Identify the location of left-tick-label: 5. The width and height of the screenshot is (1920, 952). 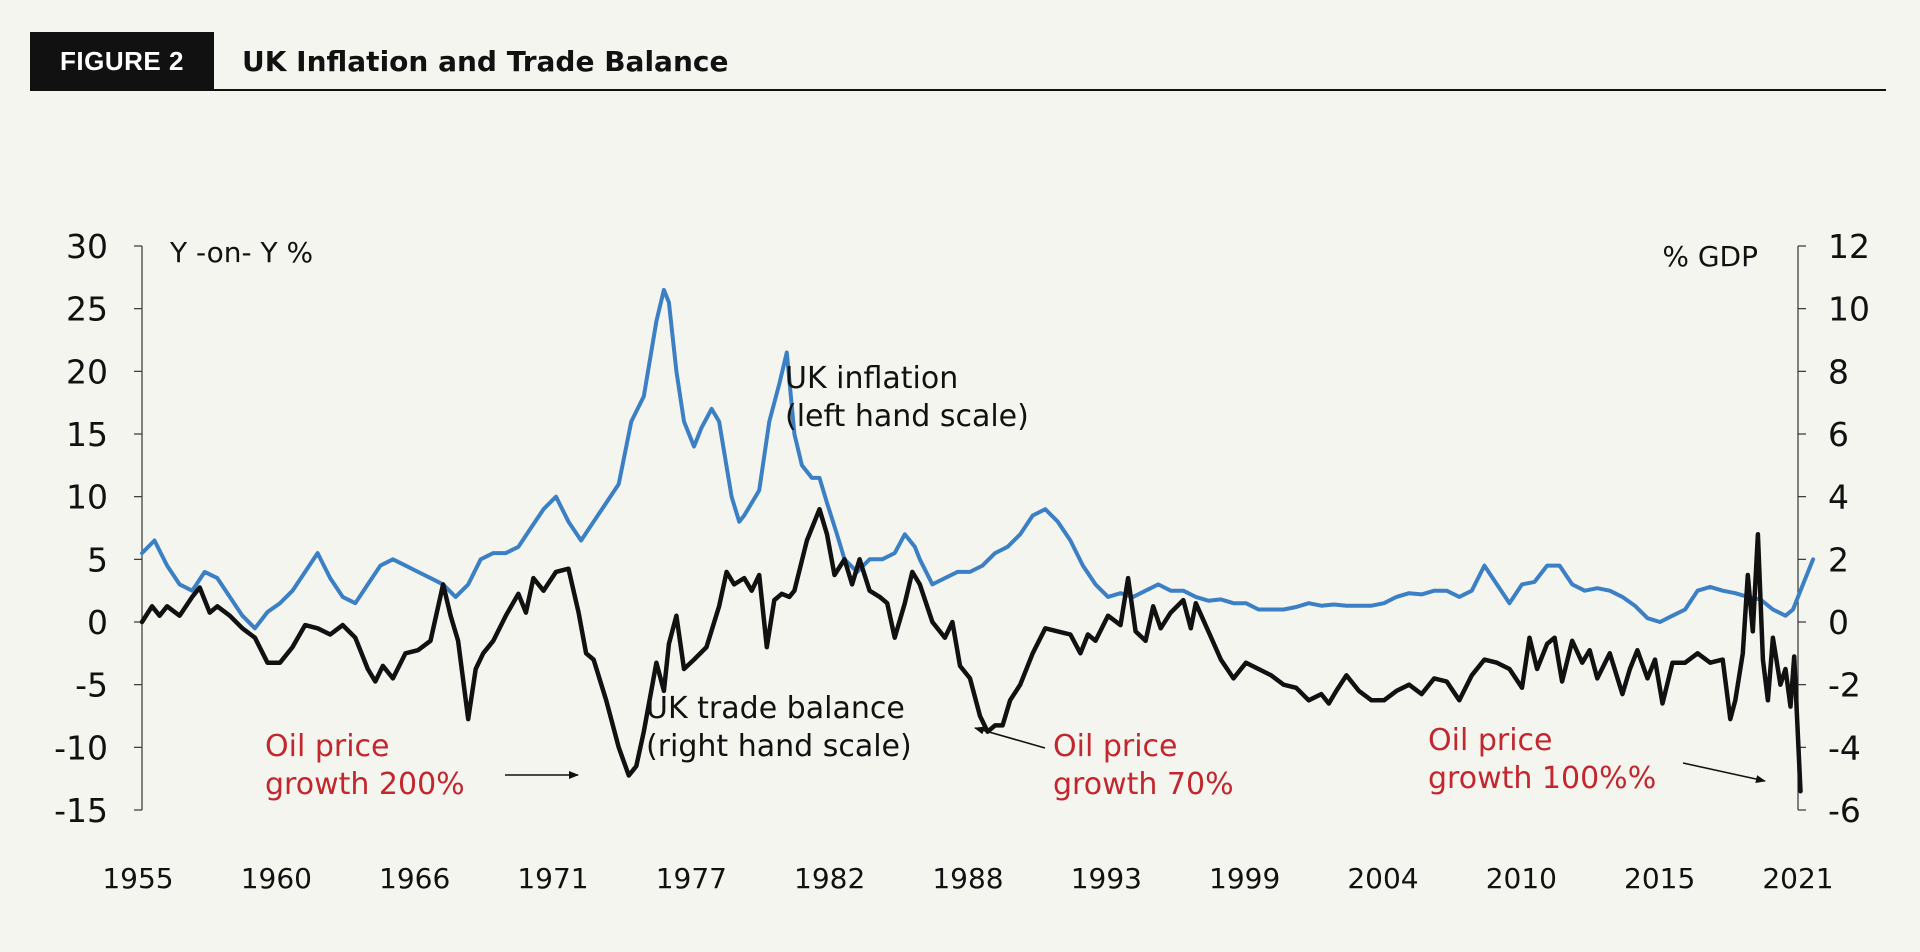
(97, 559).